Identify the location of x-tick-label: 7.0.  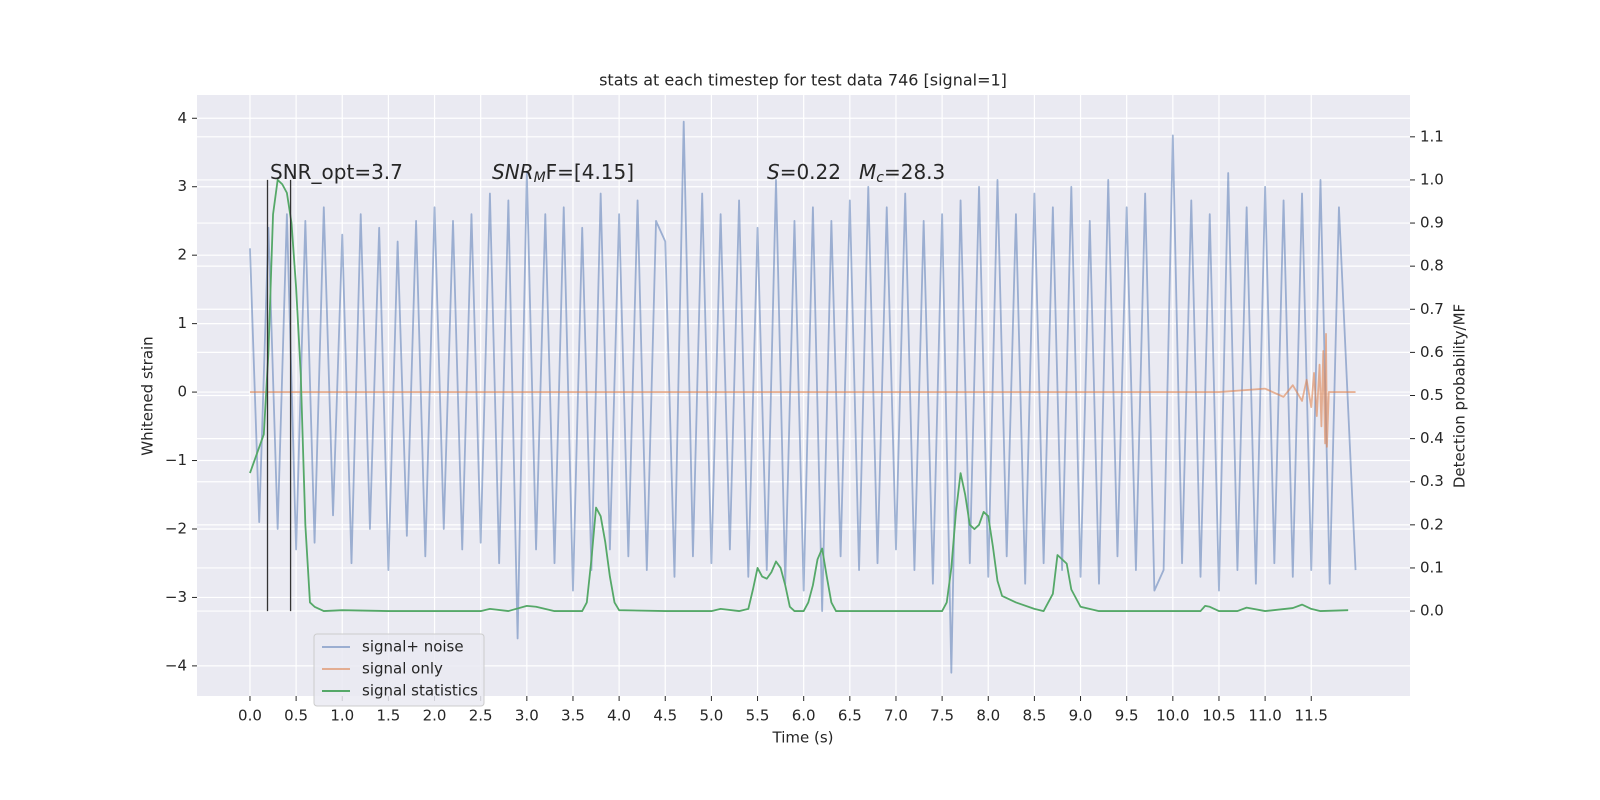
(896, 716).